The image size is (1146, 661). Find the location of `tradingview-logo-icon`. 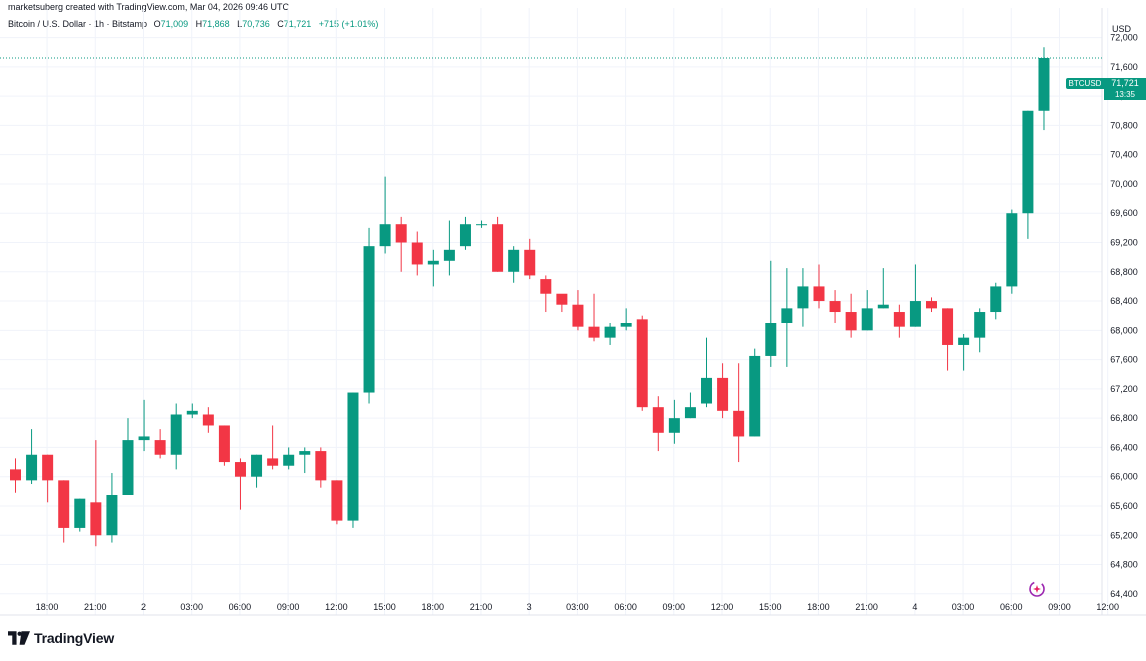

tradingview-logo-icon is located at coordinates (19, 638).